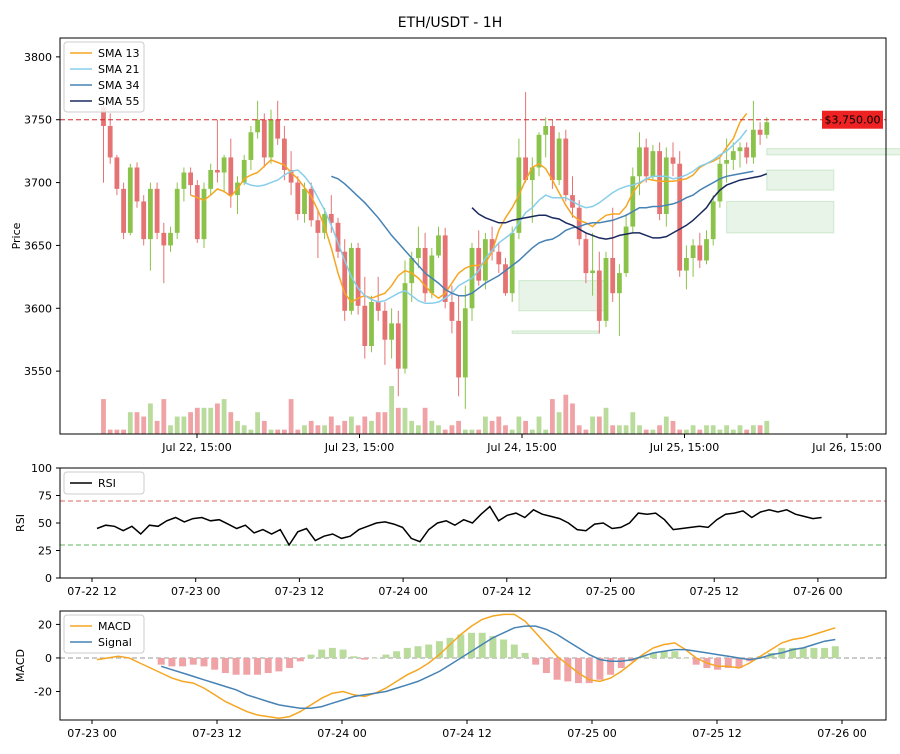 The image size is (900, 754). I want to click on price-x-tick-label: Jul 23, 15:00, so click(359, 447).